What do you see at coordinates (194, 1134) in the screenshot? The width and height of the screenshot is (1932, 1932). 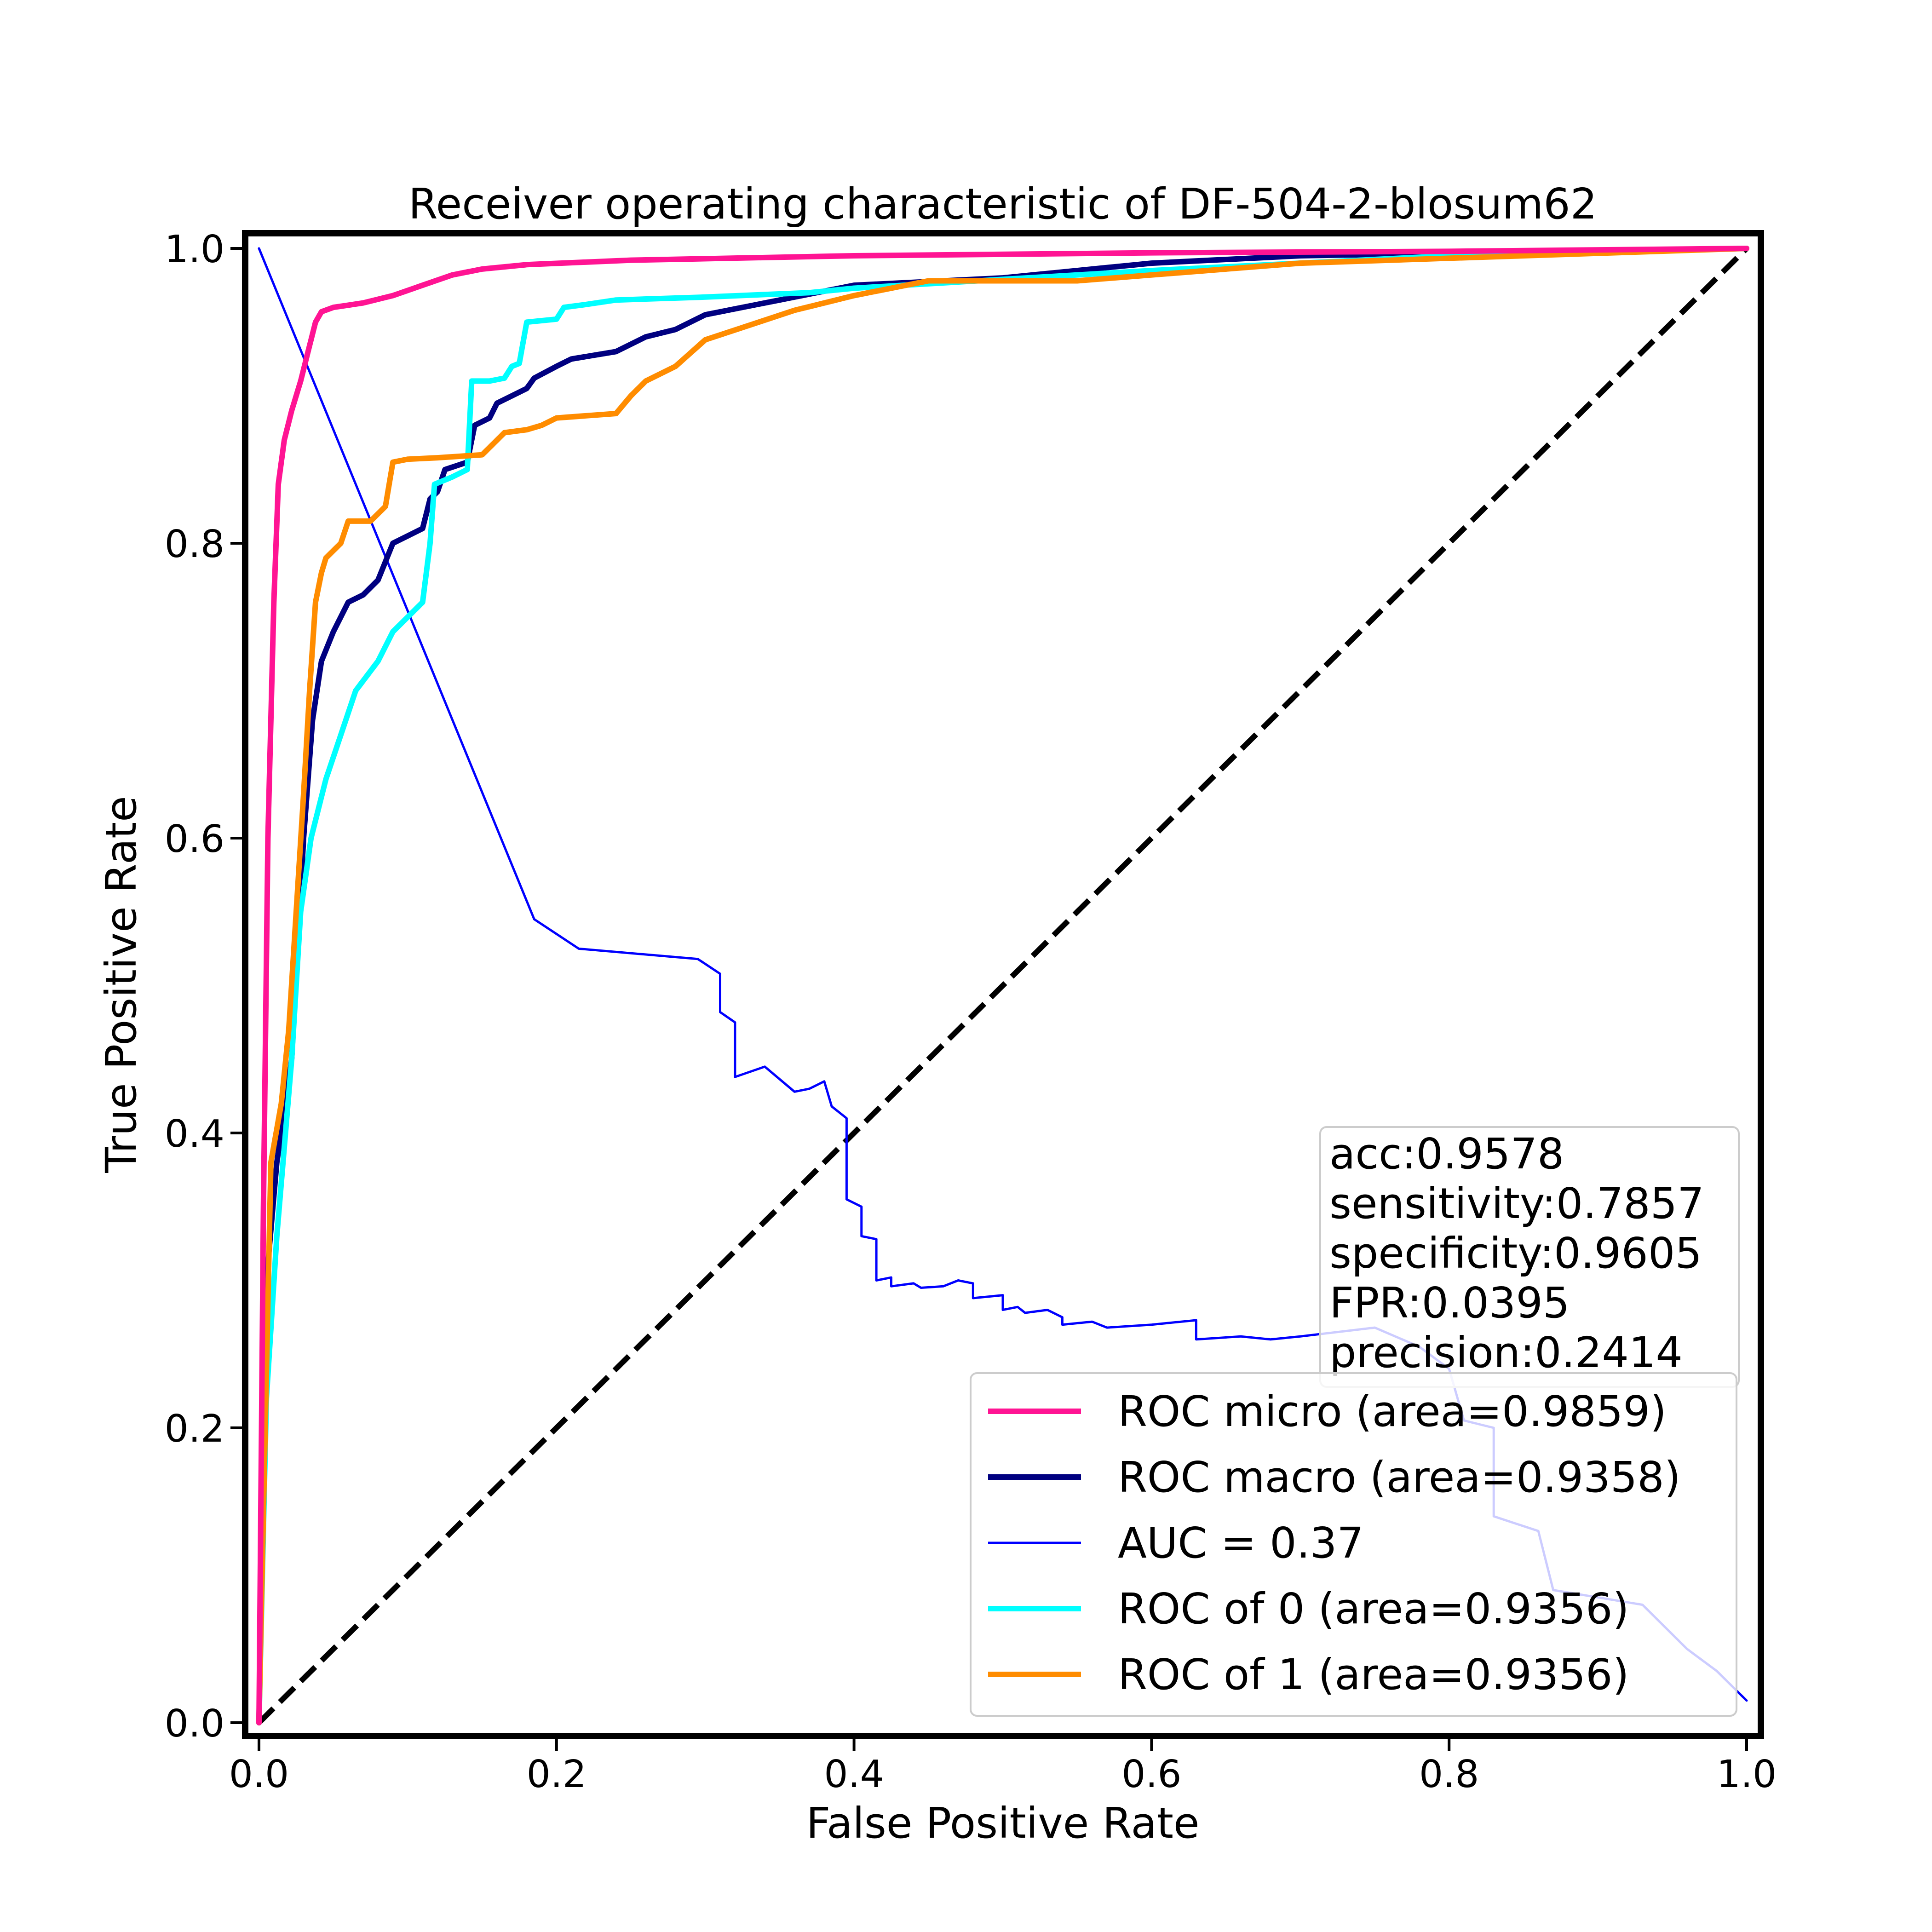 I see `y-tick-label: 0.4` at bounding box center [194, 1134].